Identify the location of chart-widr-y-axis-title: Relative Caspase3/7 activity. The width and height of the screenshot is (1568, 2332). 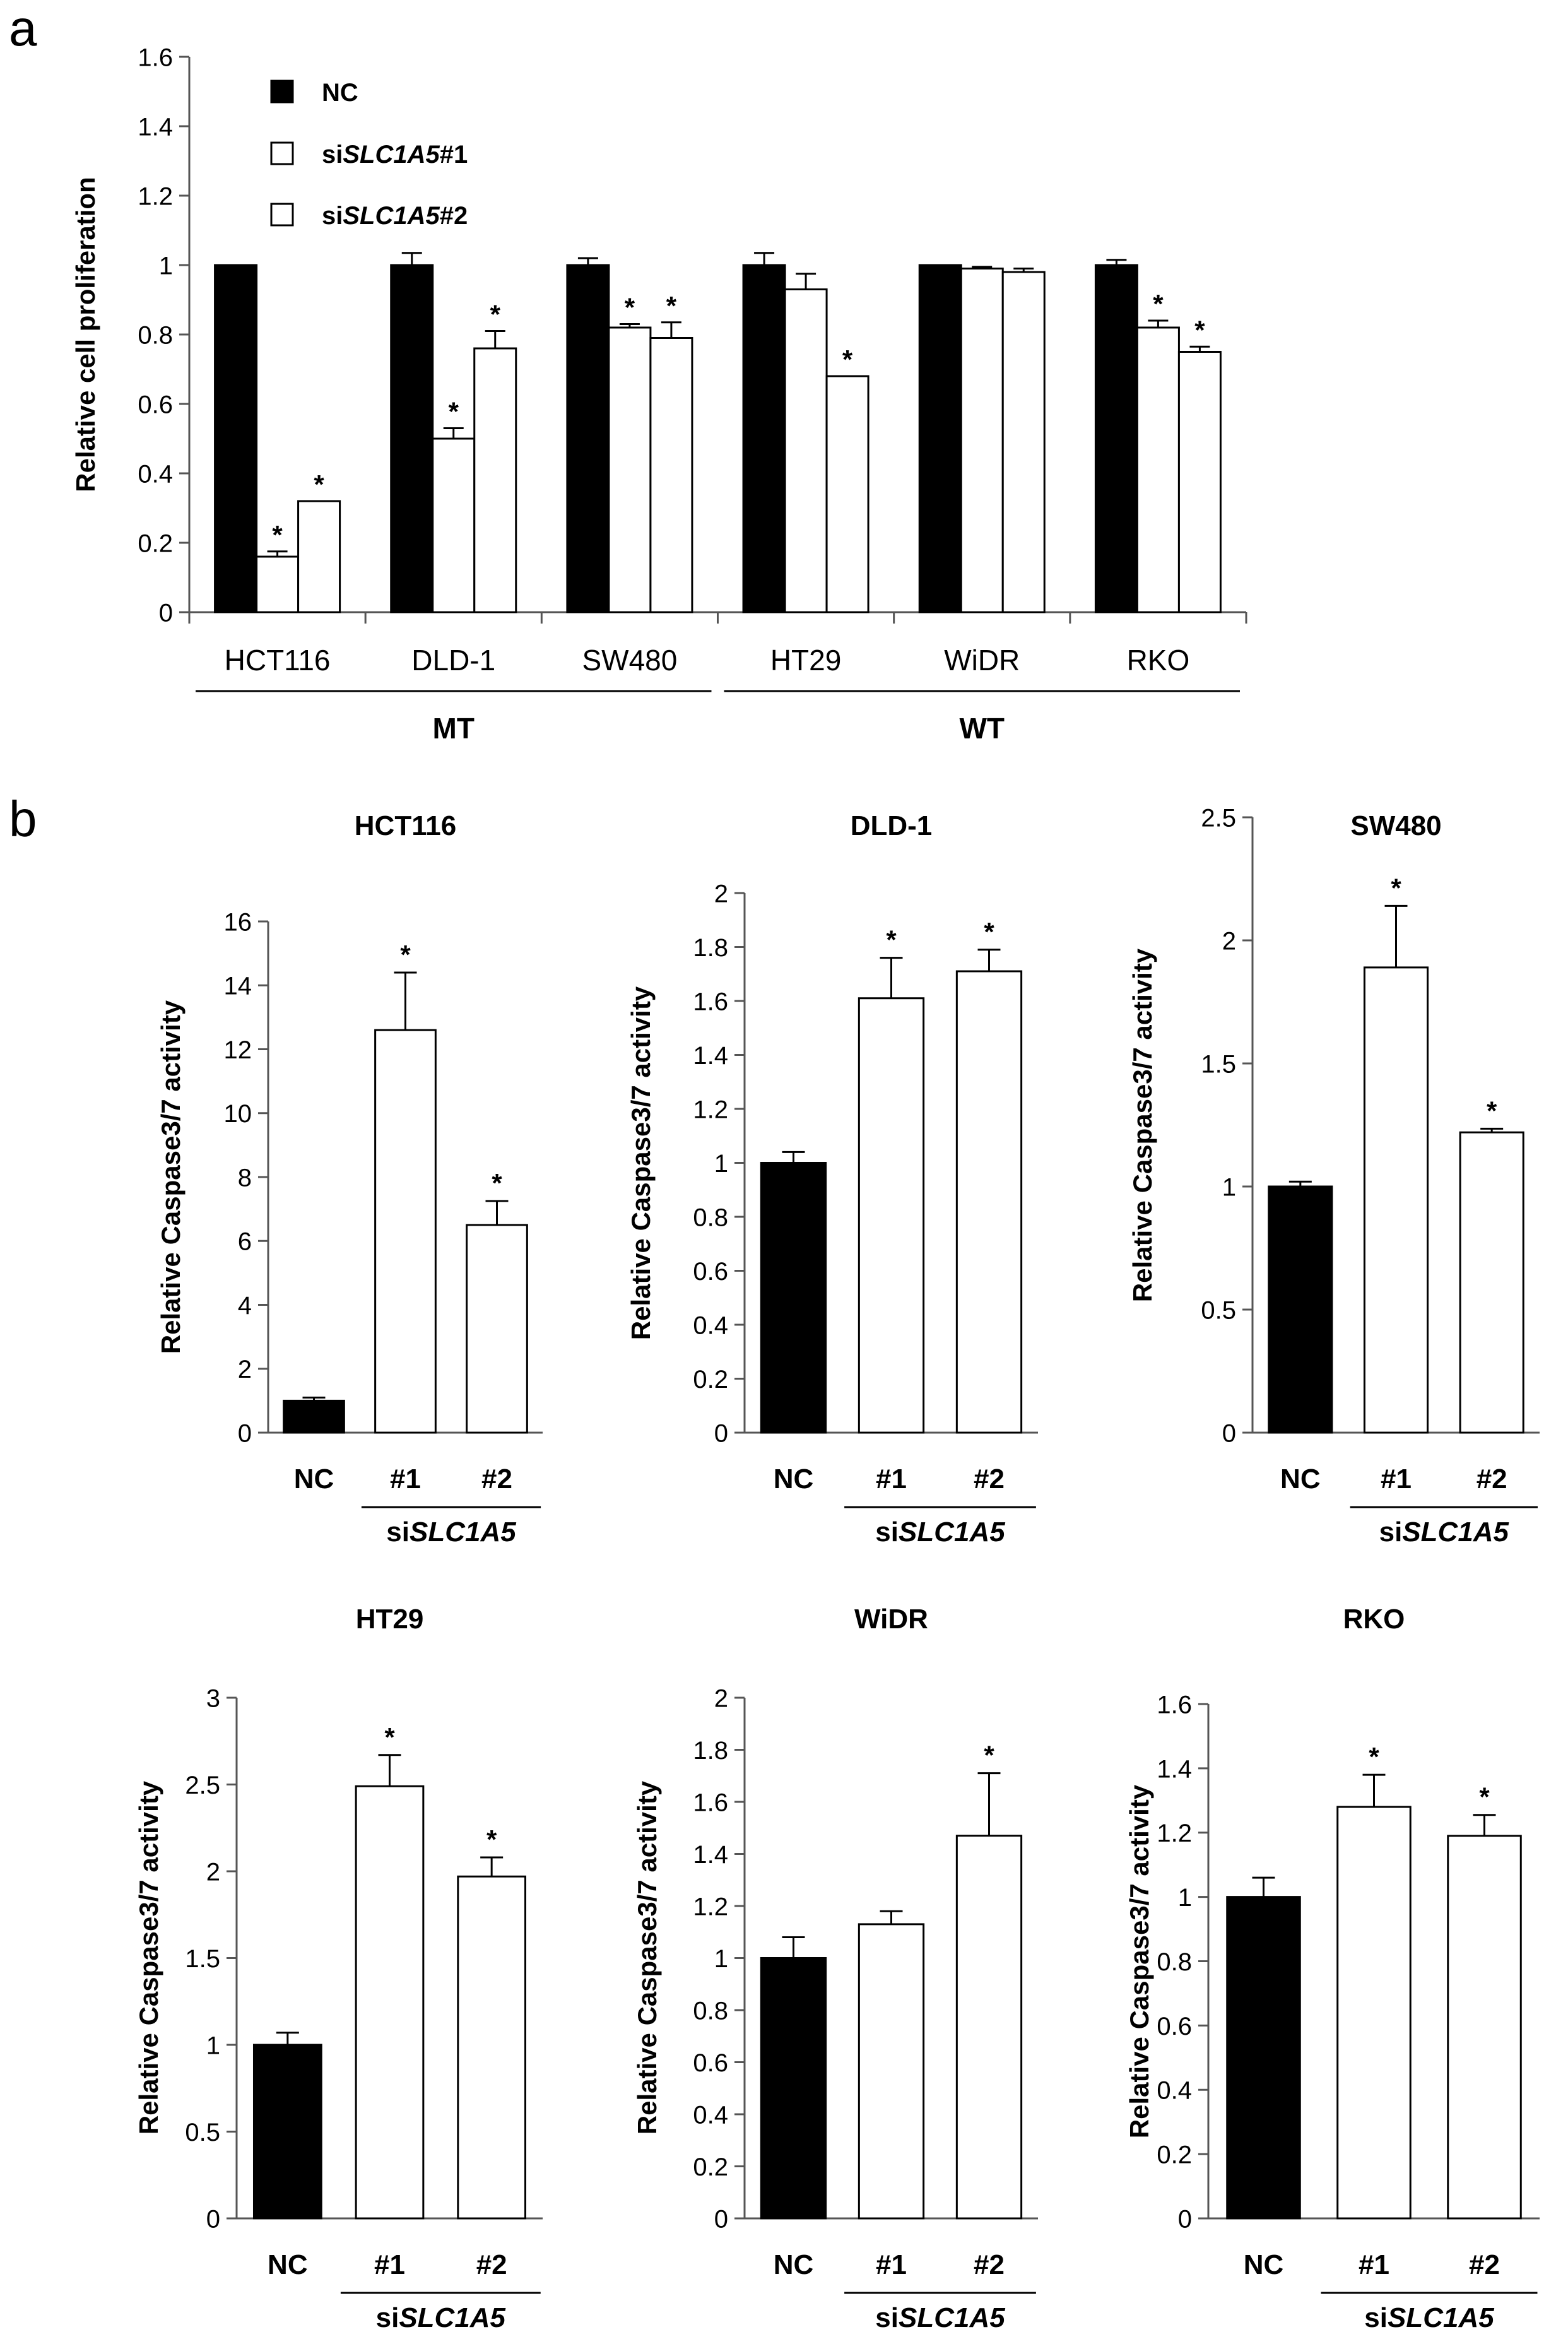
(647, 1957).